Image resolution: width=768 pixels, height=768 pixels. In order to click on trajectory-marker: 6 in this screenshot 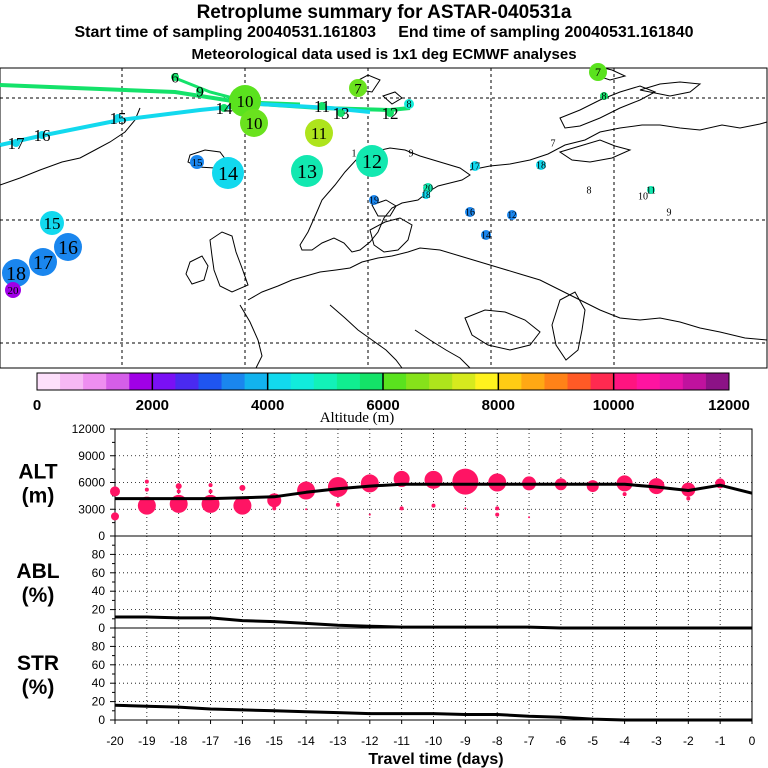, I will do `click(175, 78)`.